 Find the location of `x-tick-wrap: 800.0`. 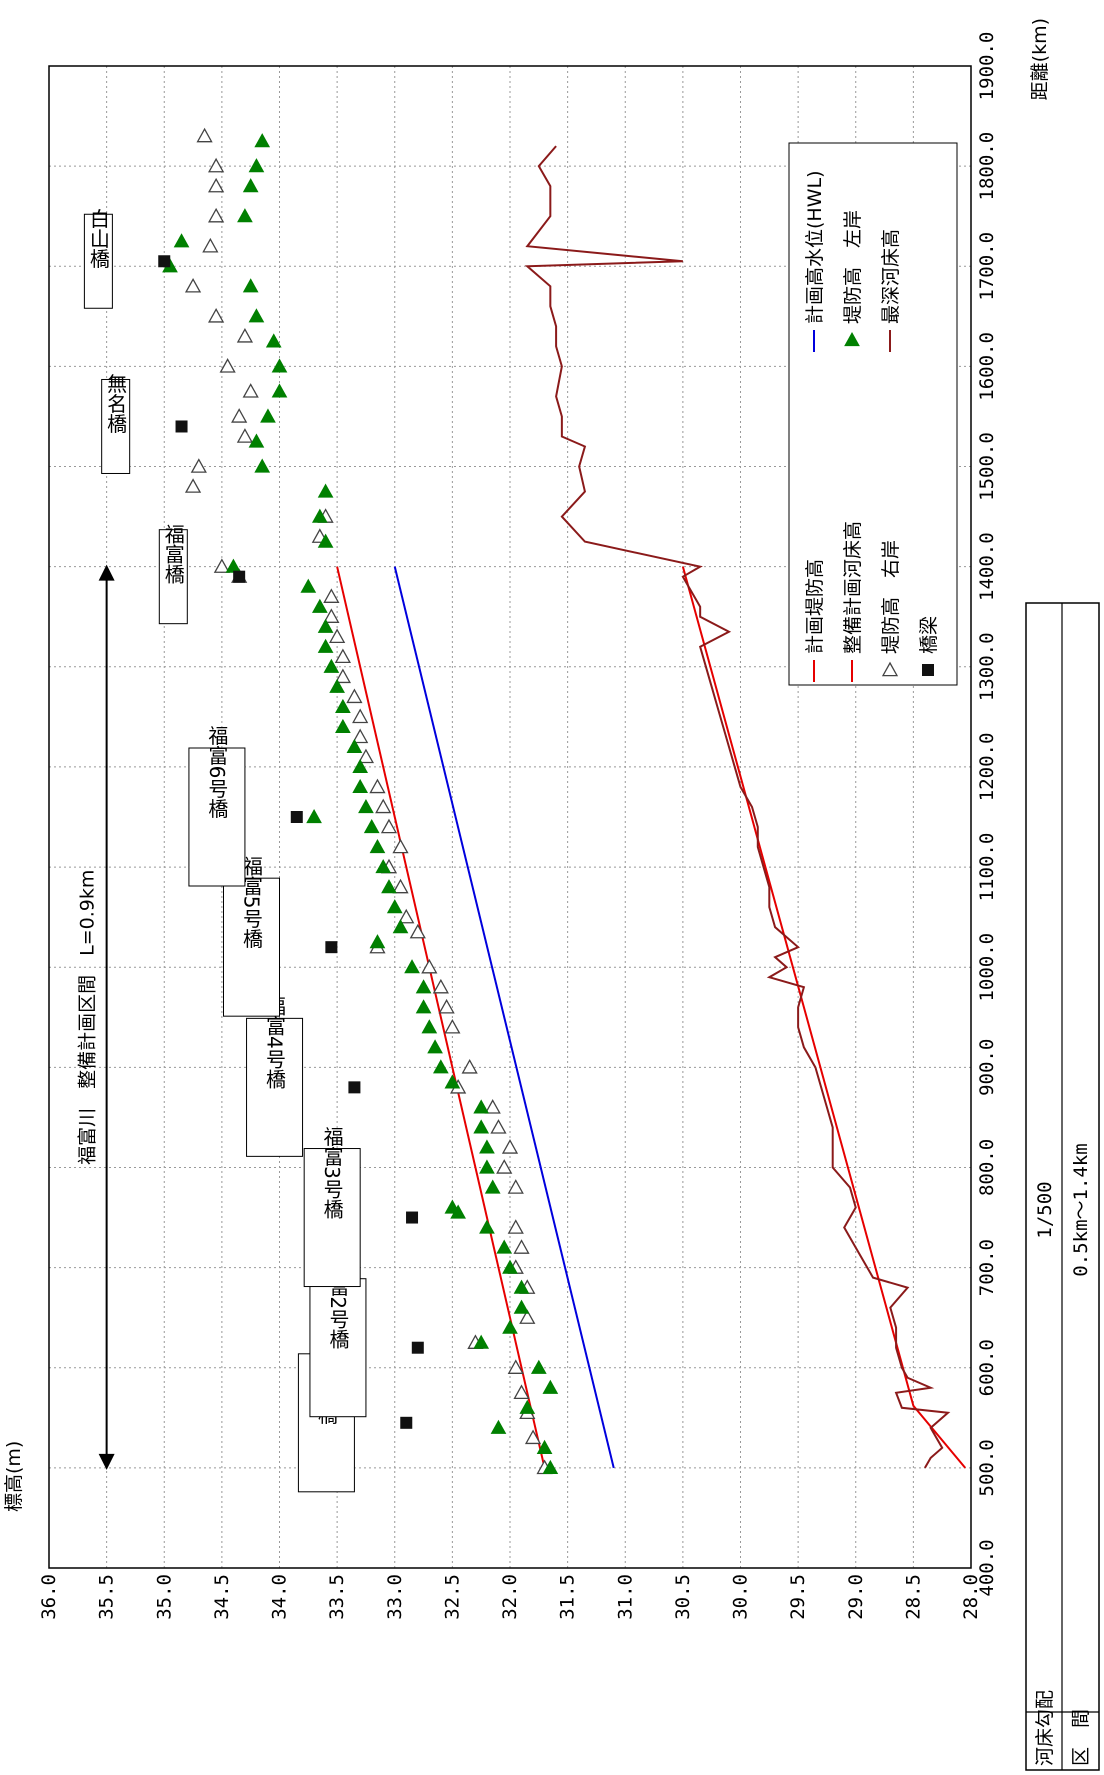

x-tick-wrap: 800.0 is located at coordinates (987, 1167).